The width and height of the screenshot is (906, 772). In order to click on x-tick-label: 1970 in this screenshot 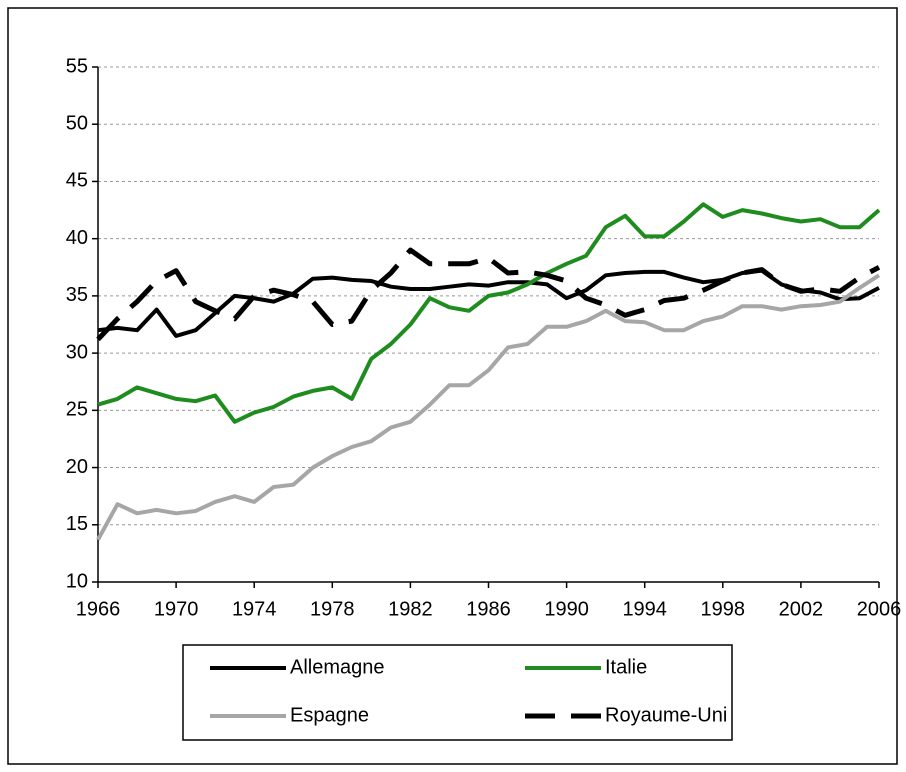, I will do `click(176, 609)`.